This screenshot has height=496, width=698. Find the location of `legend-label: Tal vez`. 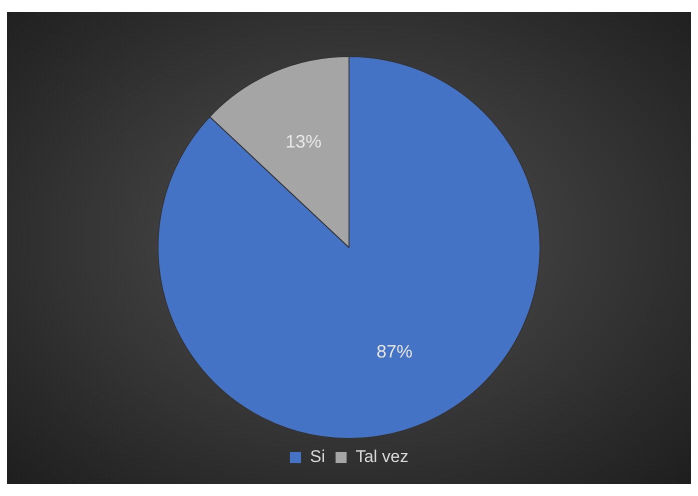

legend-label: Tal vez is located at coordinates (382, 456).